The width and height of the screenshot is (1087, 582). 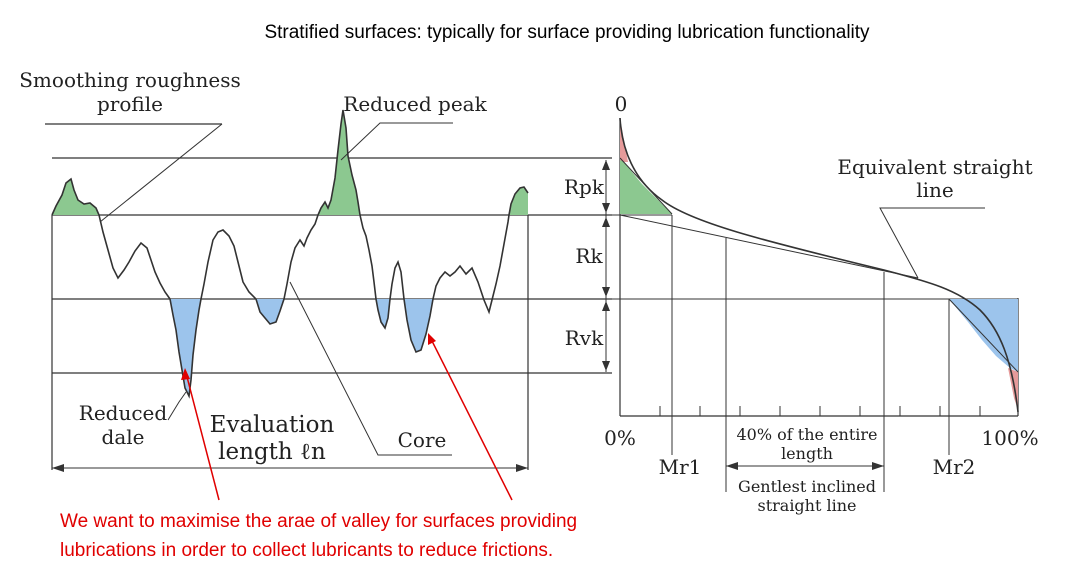 What do you see at coordinates (680, 467) in the screenshot?
I see `mr1-label: Mr1` at bounding box center [680, 467].